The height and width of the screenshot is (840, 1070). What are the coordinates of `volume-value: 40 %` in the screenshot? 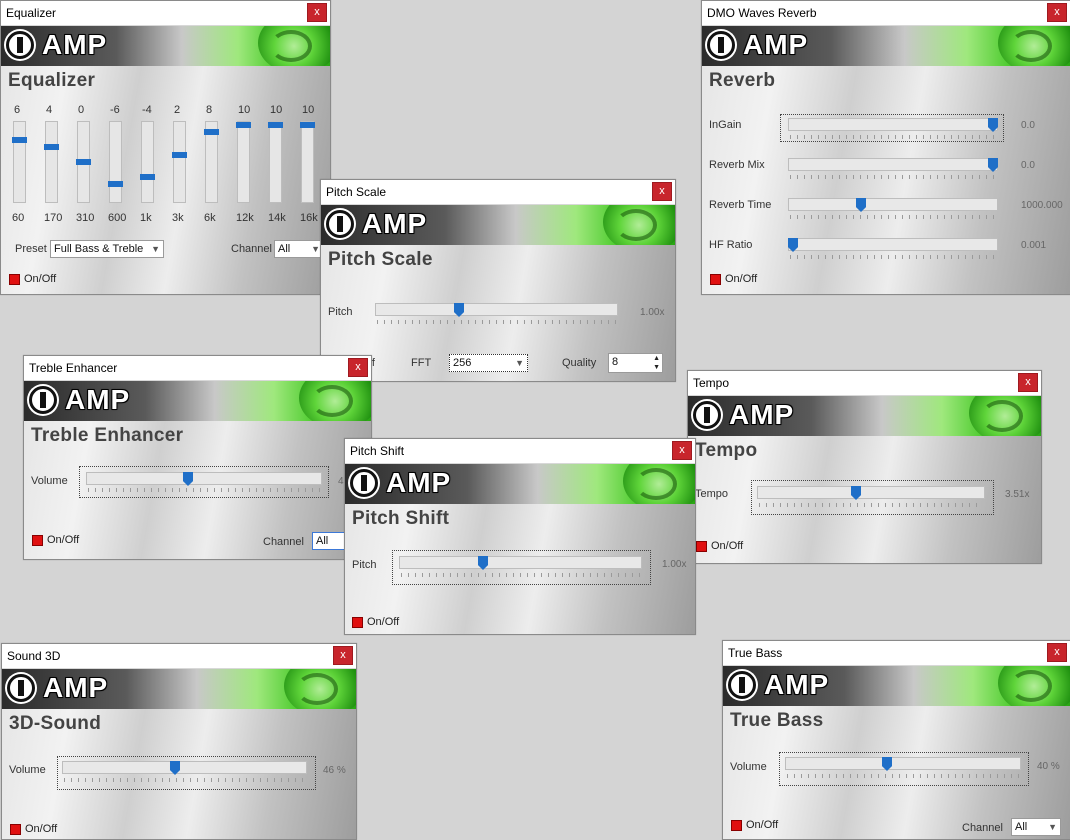 It's located at (1048, 766).